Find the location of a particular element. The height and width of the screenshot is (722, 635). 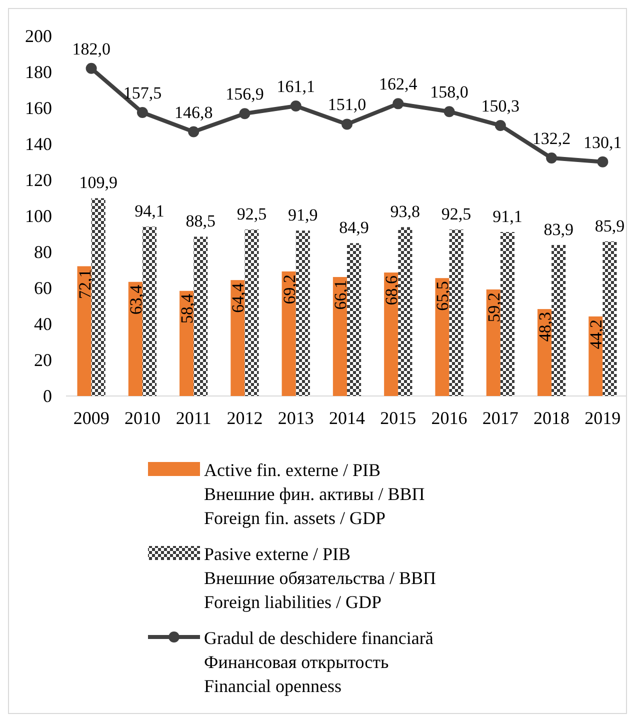

x-tick-label: 2011 is located at coordinates (194, 418).